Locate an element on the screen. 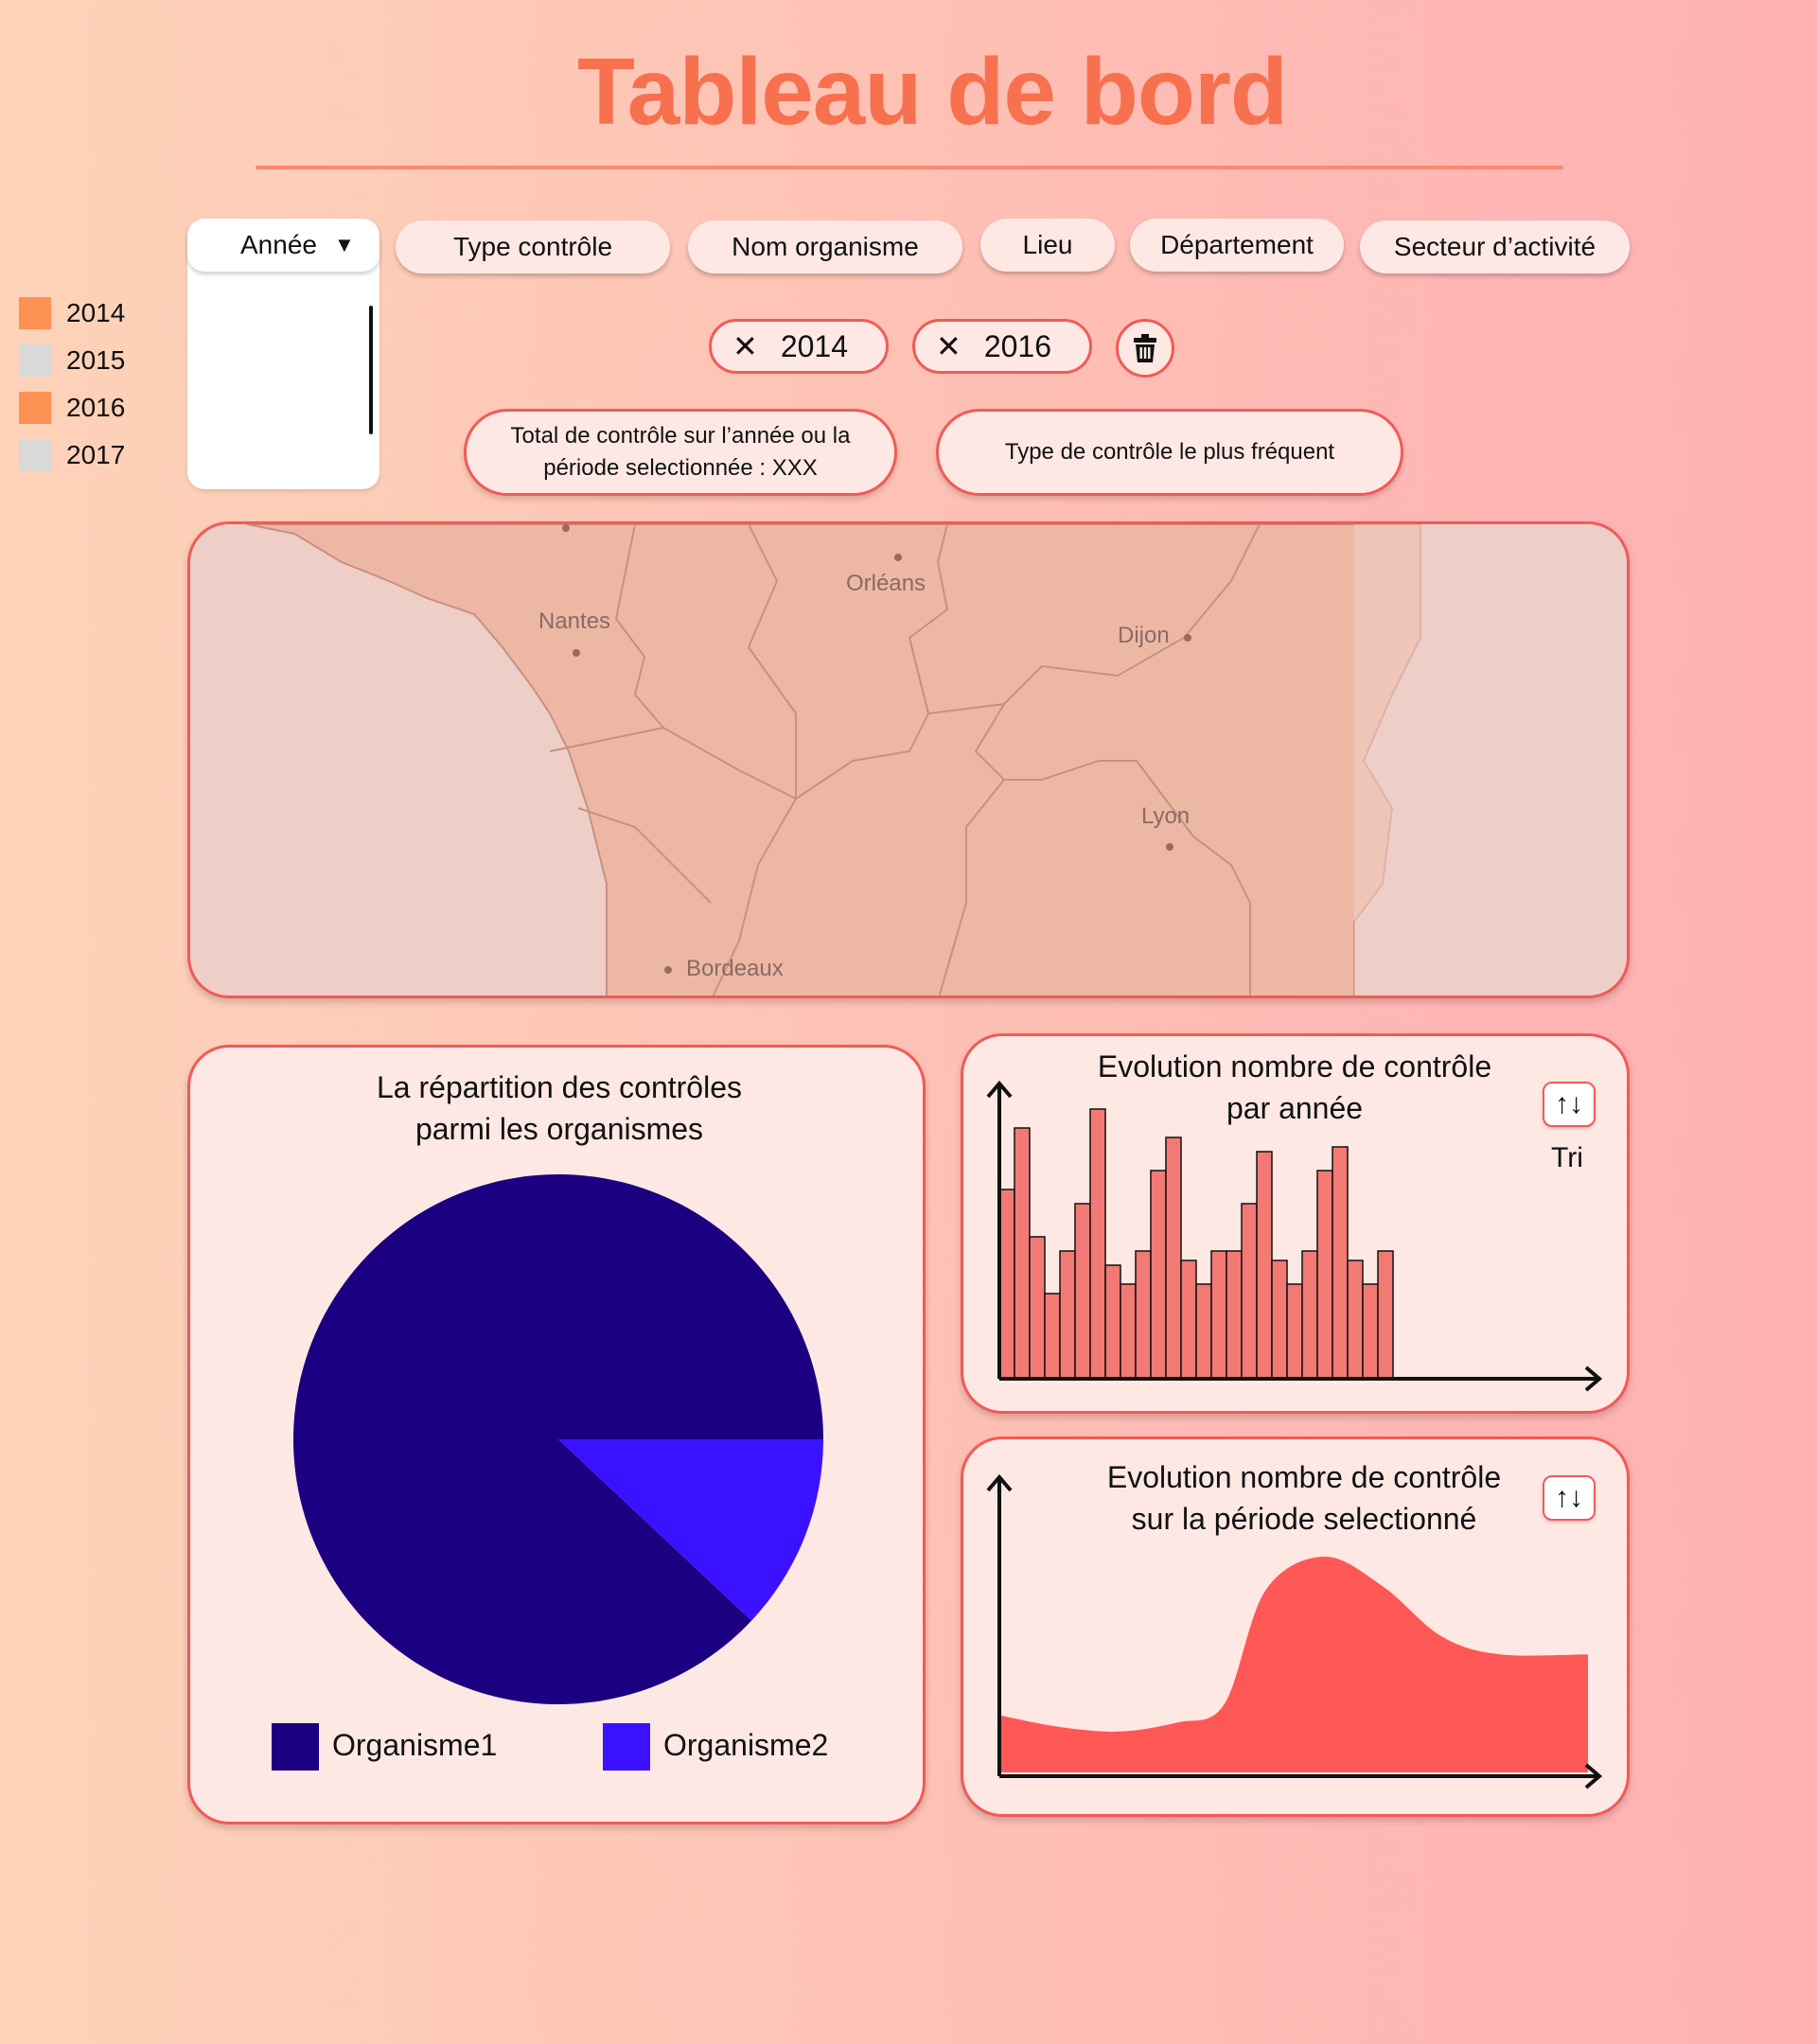  pie-chart-title-line2: parmi les organismes is located at coordinates (559, 1129).